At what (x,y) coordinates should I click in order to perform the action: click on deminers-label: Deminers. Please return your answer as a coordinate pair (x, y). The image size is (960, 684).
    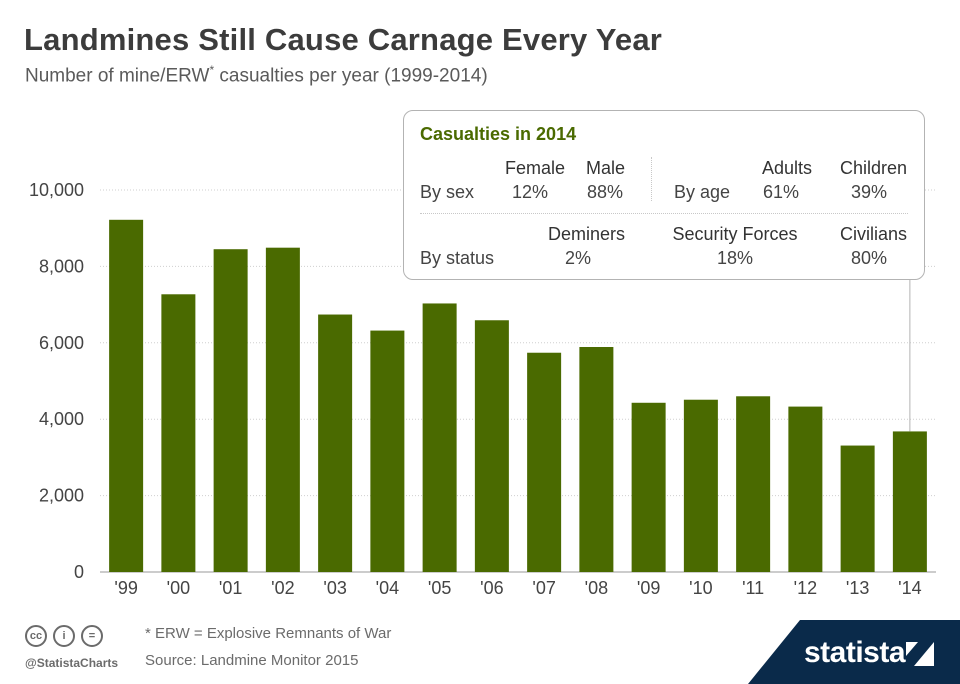
    Looking at the image, I should click on (586, 234).